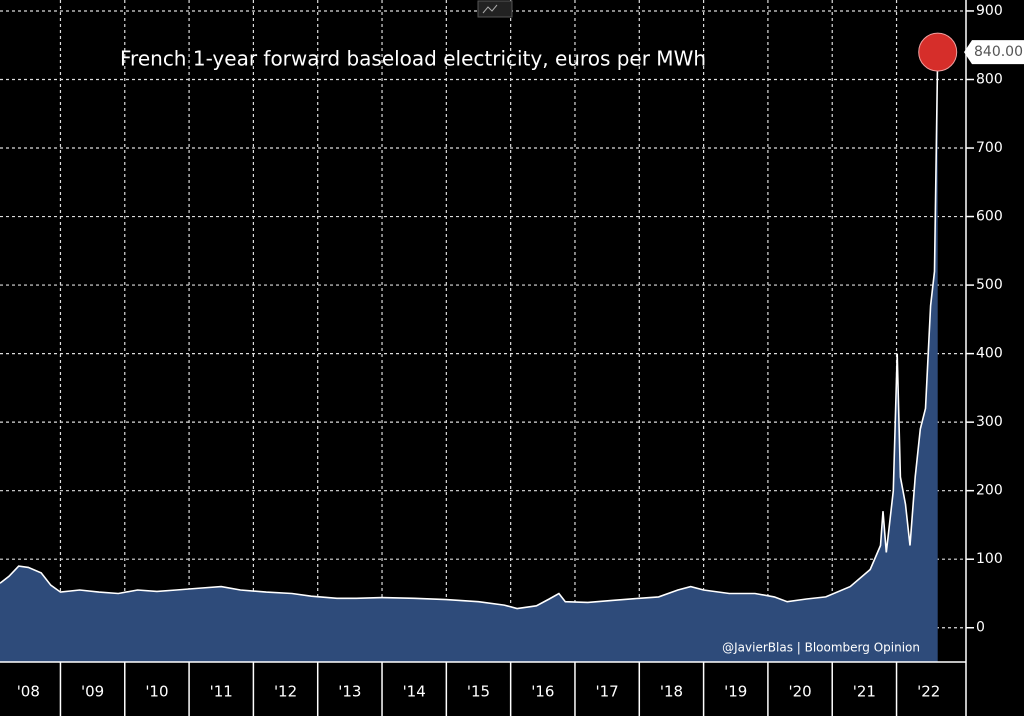 Image resolution: width=1024 pixels, height=716 pixels. I want to click on y-tick-label: 100, so click(989, 559).